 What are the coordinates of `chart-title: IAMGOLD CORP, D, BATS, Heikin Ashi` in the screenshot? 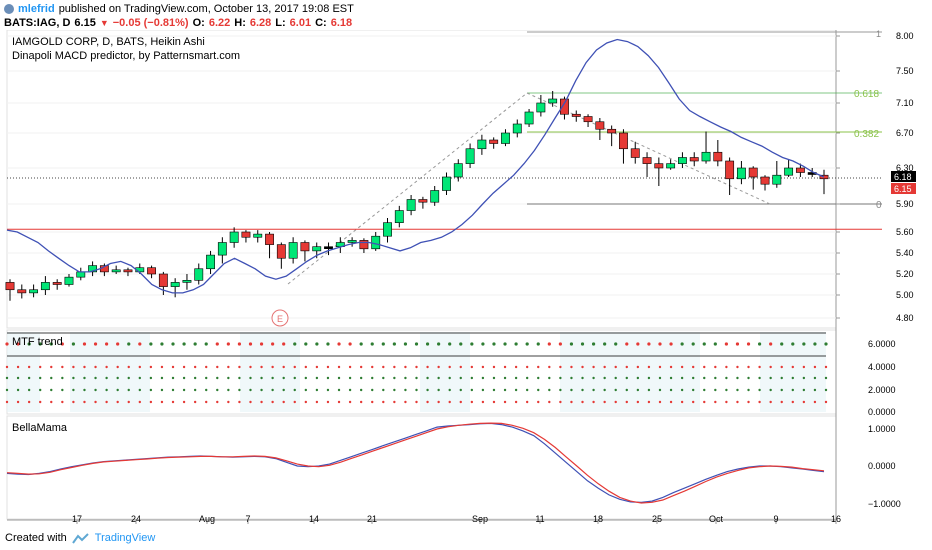 It's located at (108, 42).